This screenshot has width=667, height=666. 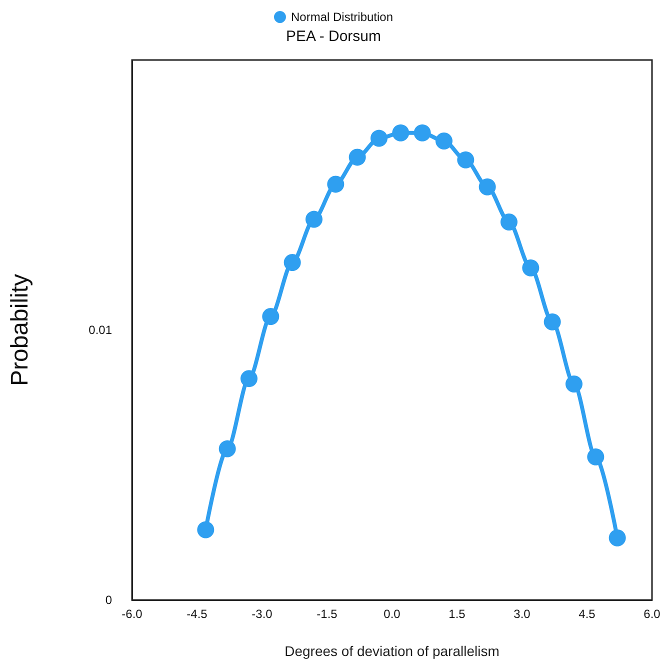 I want to click on y-axis-title: Probability, so click(x=20, y=330).